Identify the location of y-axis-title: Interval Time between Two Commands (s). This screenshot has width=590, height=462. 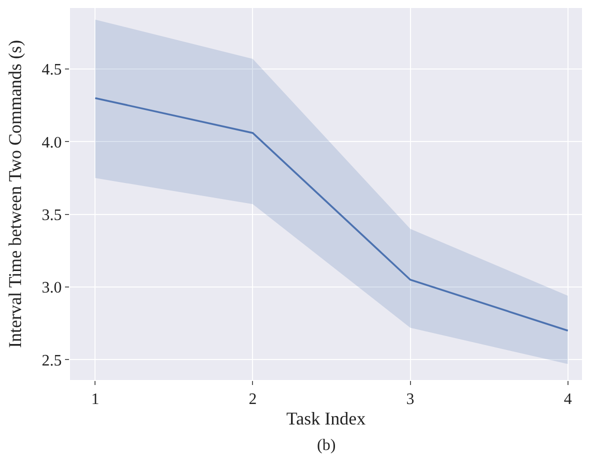
(15, 194).